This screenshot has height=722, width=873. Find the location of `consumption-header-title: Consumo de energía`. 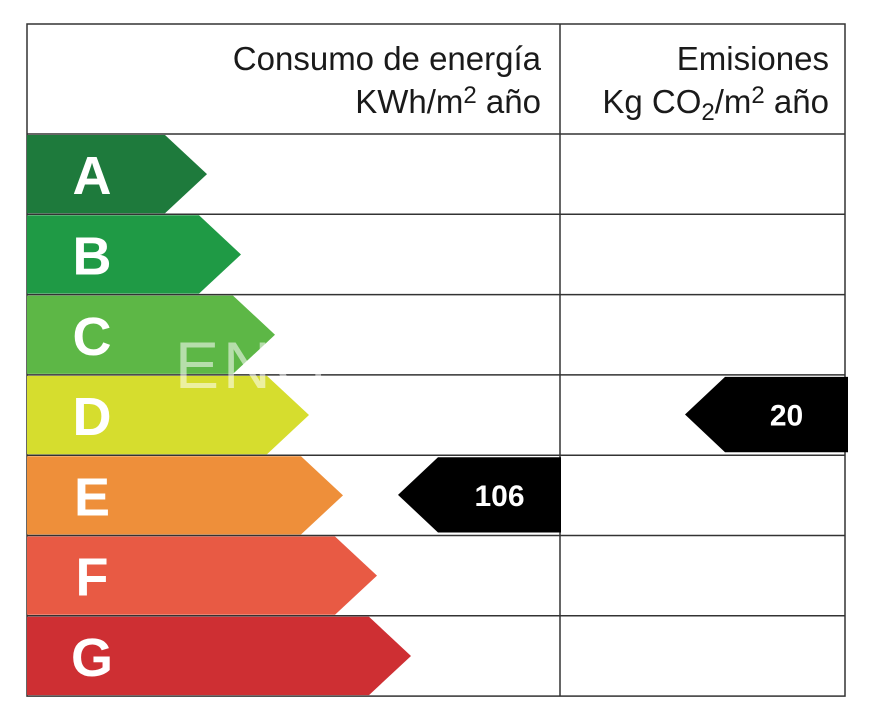

consumption-header-title: Consumo de energía is located at coordinates (387, 58).